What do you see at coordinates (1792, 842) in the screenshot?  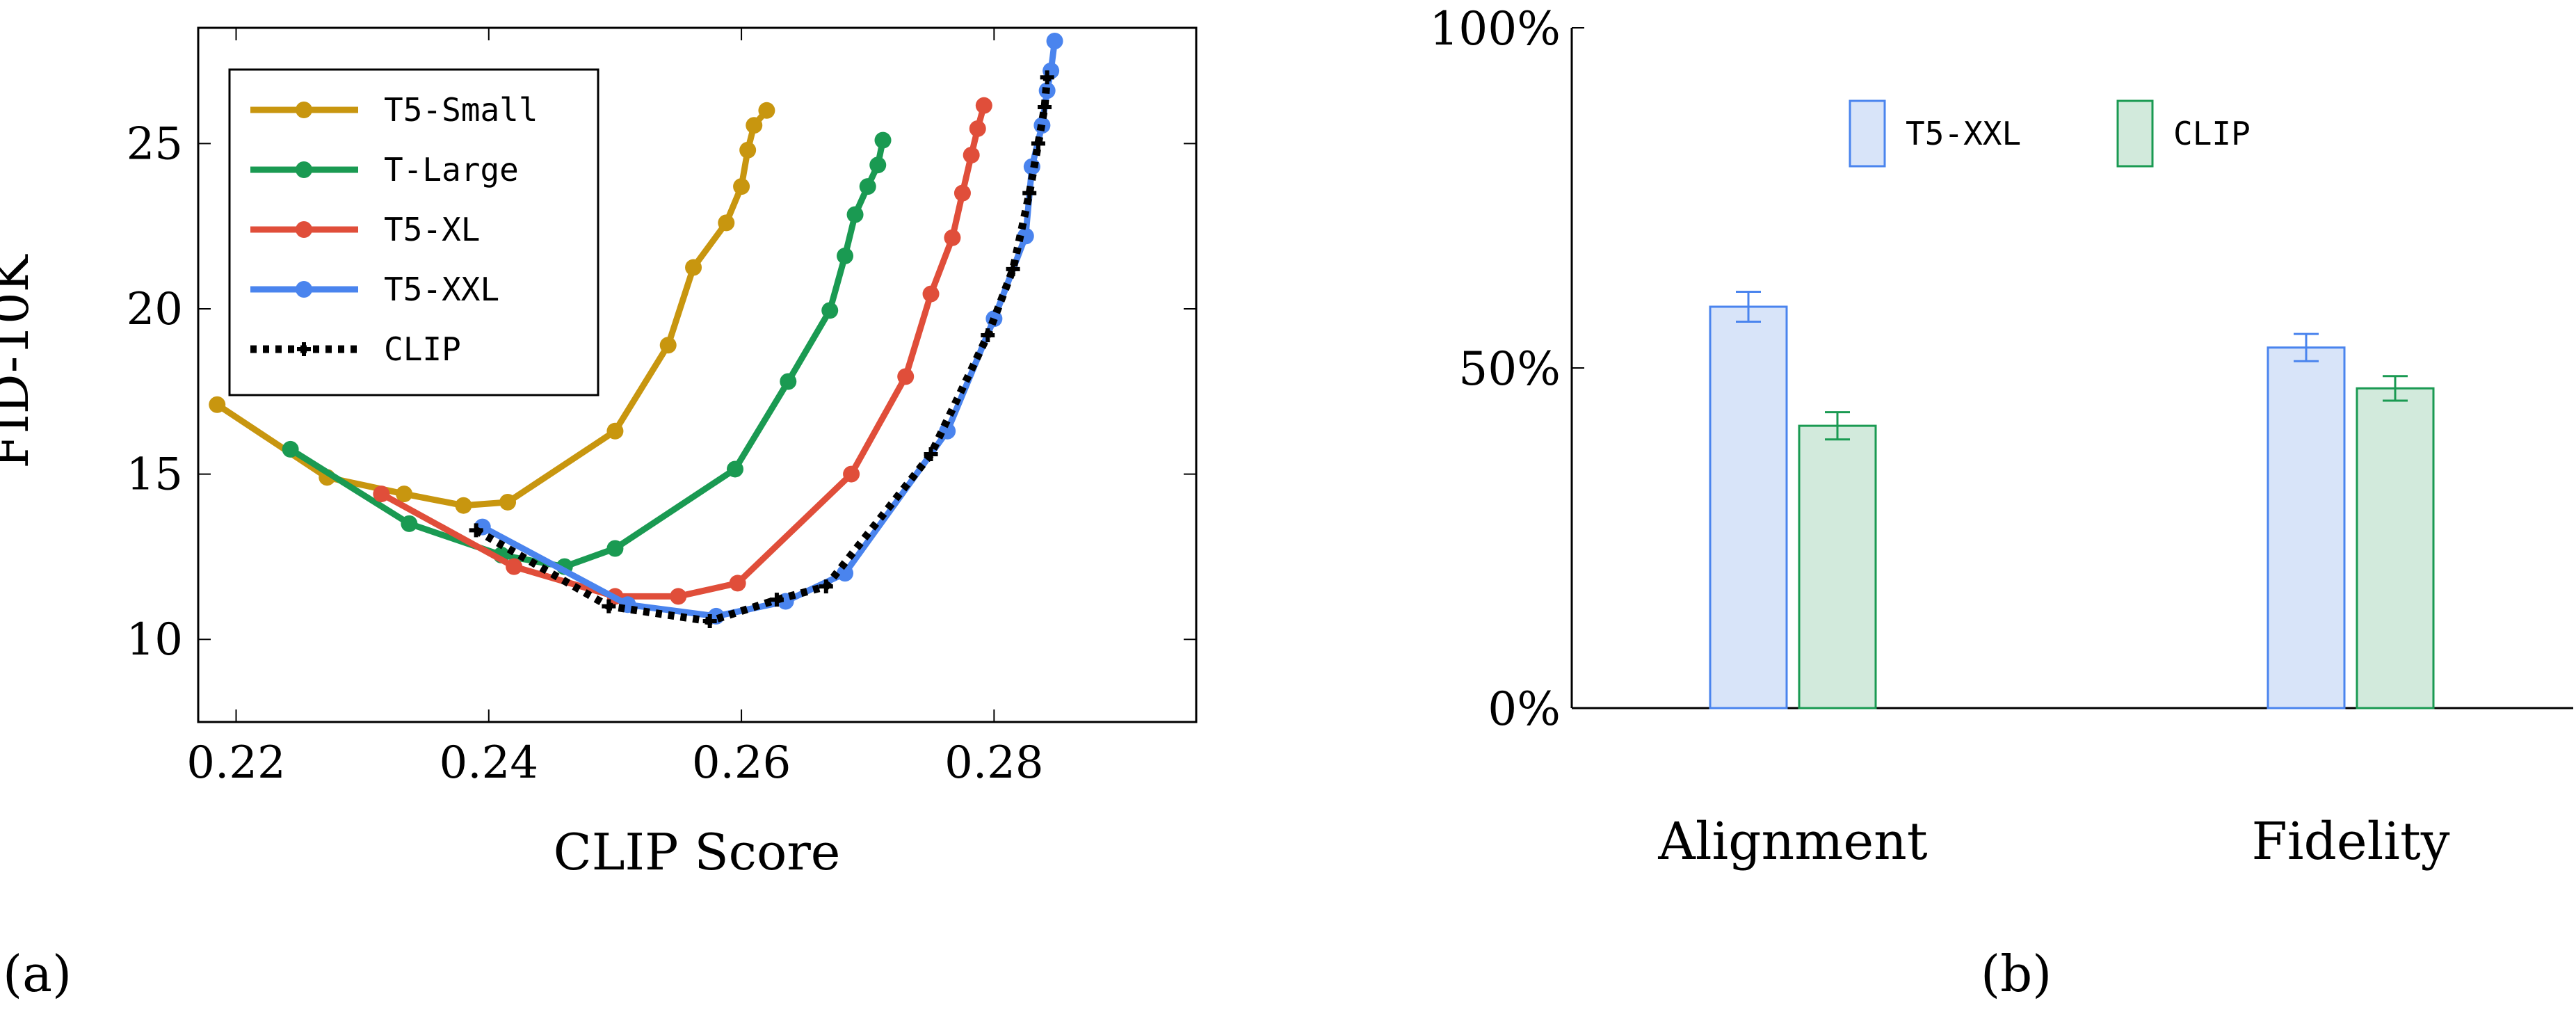 I see `category-label-alignment: Alignment` at bounding box center [1792, 842].